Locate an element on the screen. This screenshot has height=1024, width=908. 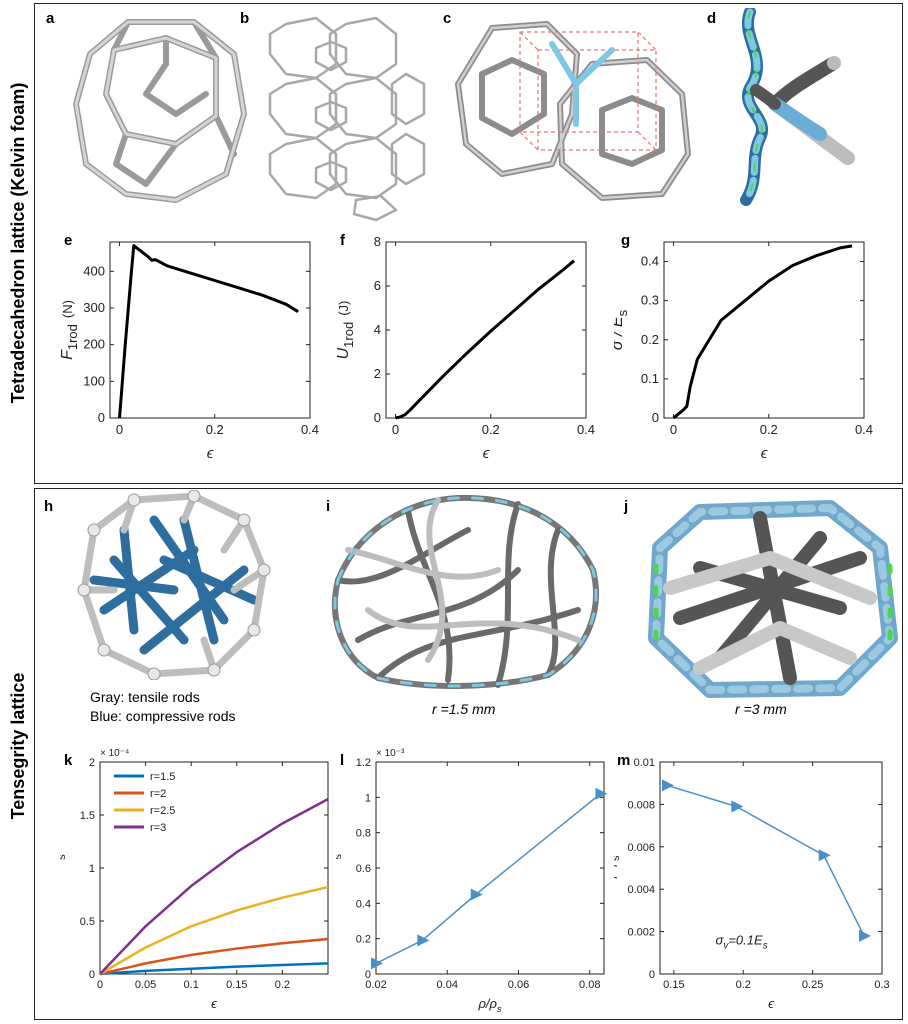
y-tick-label-g: 0.1 is located at coordinates (650, 378).